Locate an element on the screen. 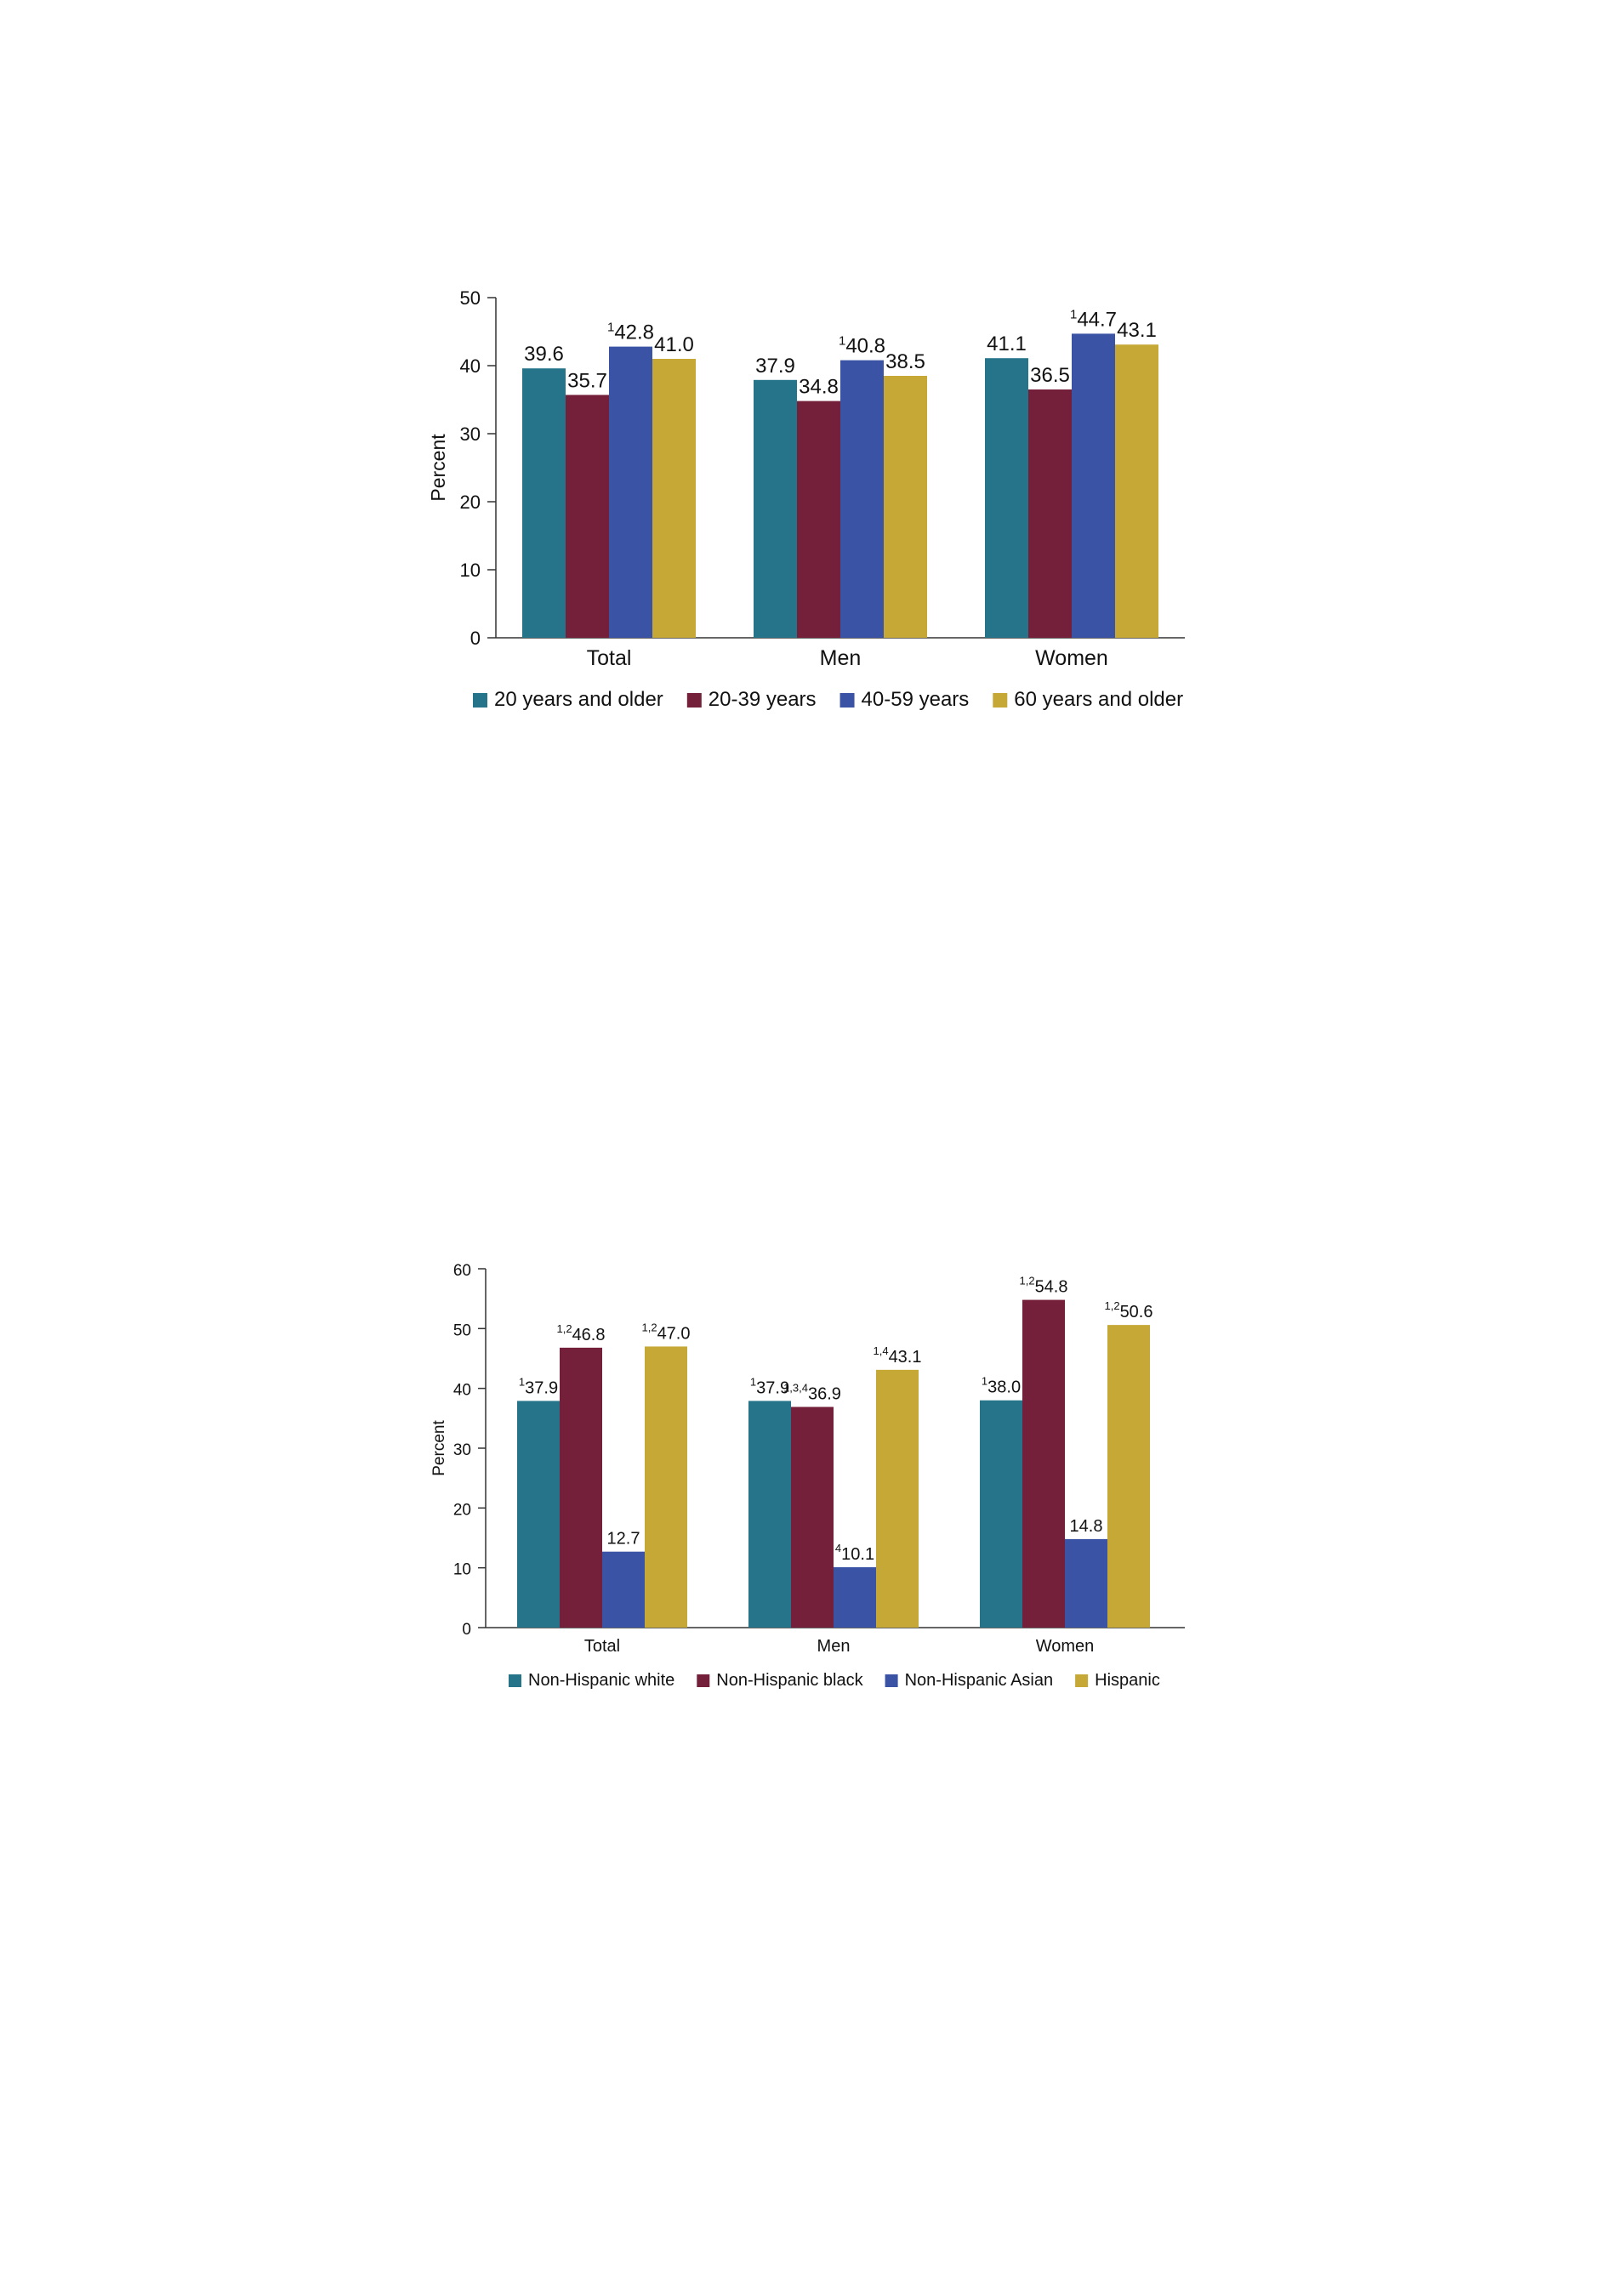 The image size is (1622, 2296). data-label: 34.8 is located at coordinates (819, 387).